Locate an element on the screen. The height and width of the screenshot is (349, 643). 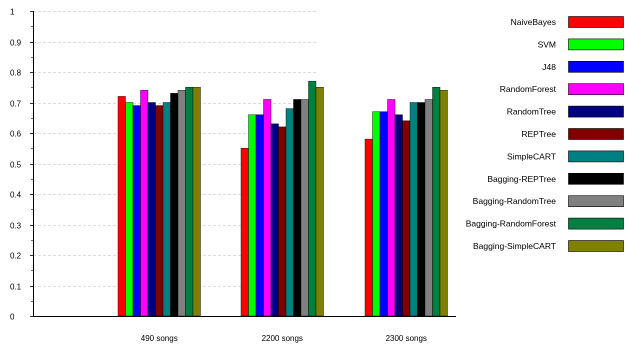
category-labels: 490 songs 2200 songs 2300 songs is located at coordinates (284, 338).